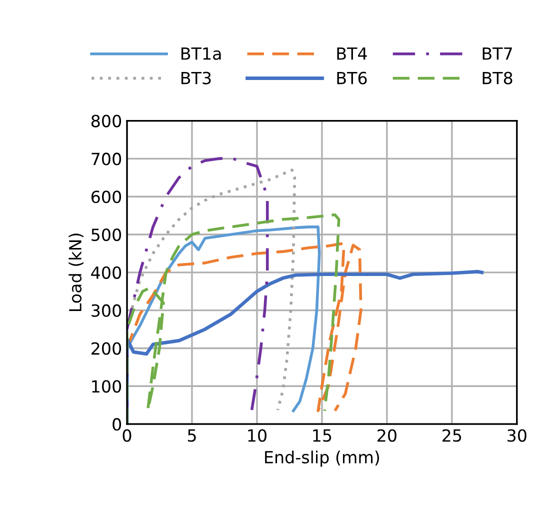  What do you see at coordinates (497, 54) in the screenshot?
I see `legend-label: BT7` at bounding box center [497, 54].